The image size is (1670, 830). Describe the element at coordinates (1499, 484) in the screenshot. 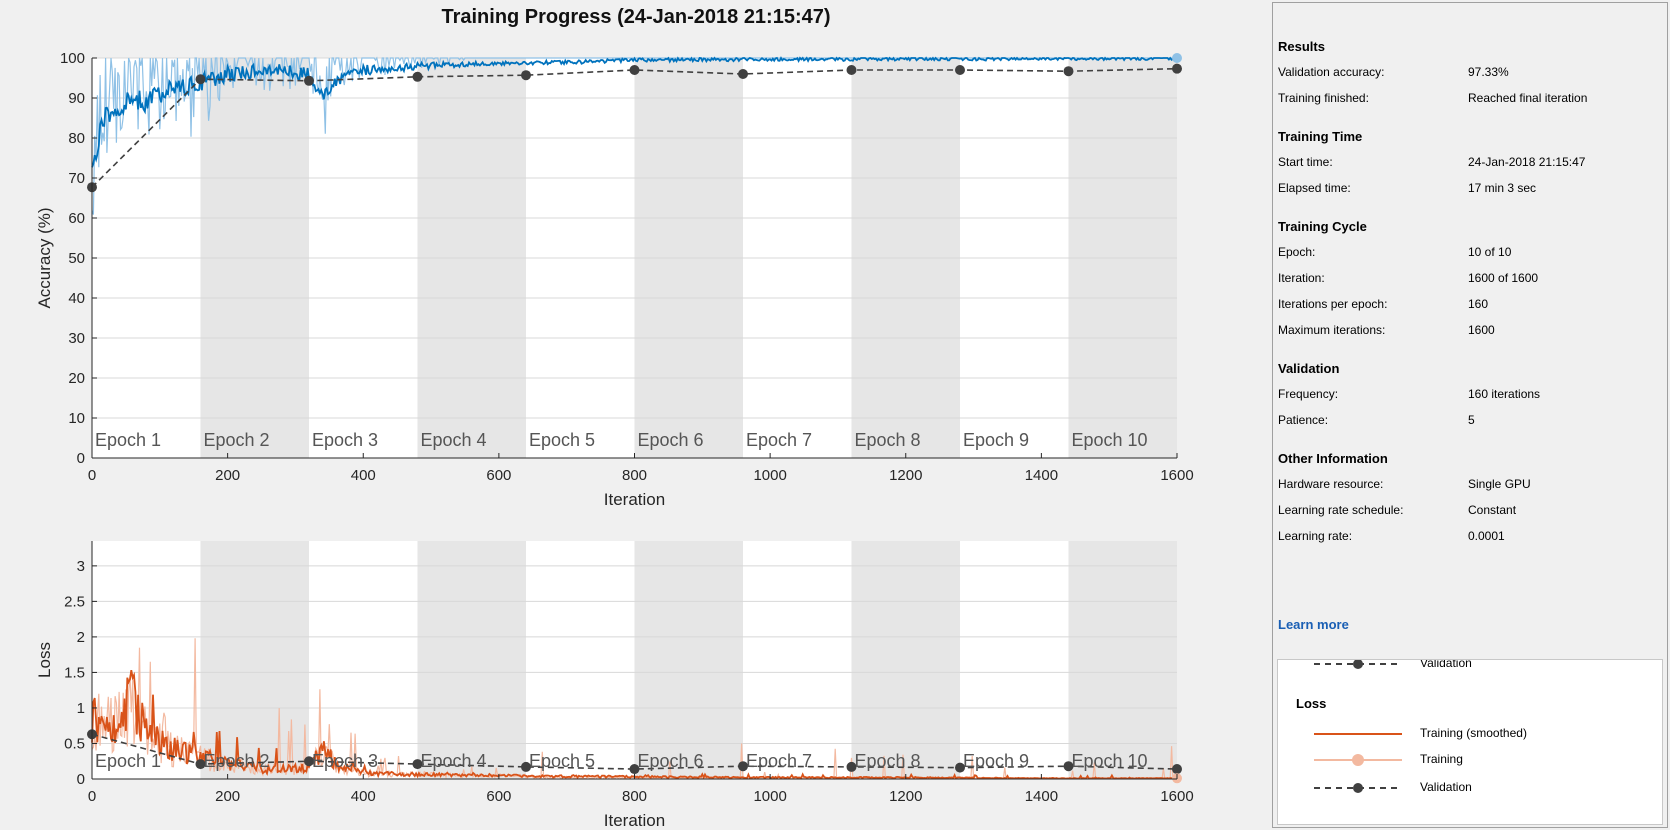

I see `info-value: Single GPU` at that location.